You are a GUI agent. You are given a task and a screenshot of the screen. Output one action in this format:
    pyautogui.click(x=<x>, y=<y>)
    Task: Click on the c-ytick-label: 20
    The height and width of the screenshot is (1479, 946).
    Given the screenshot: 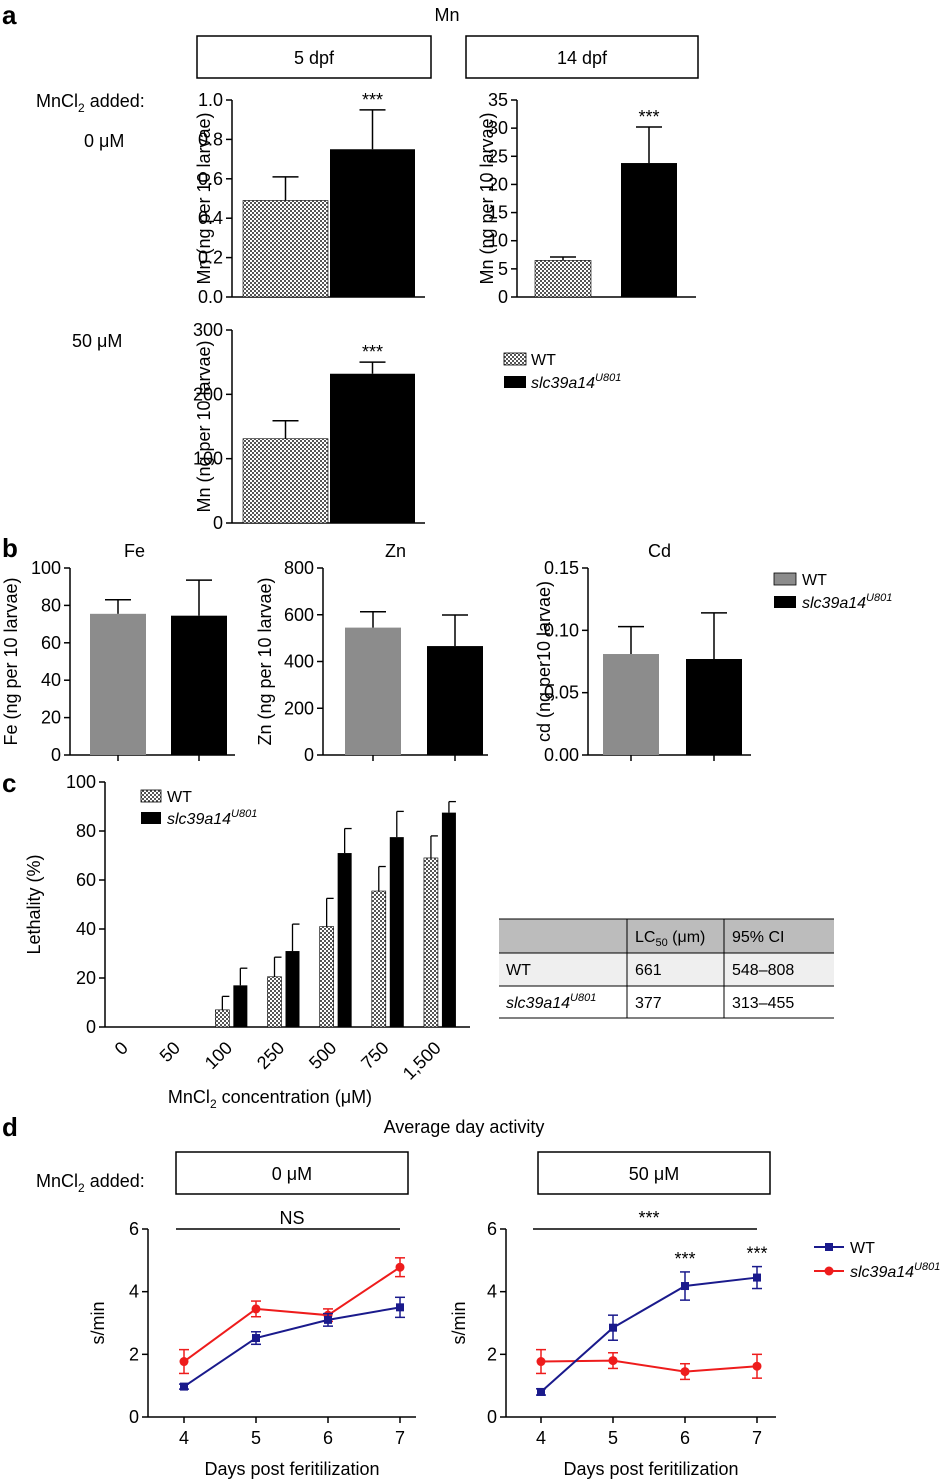 What is the action you would take?
    pyautogui.click(x=86, y=978)
    